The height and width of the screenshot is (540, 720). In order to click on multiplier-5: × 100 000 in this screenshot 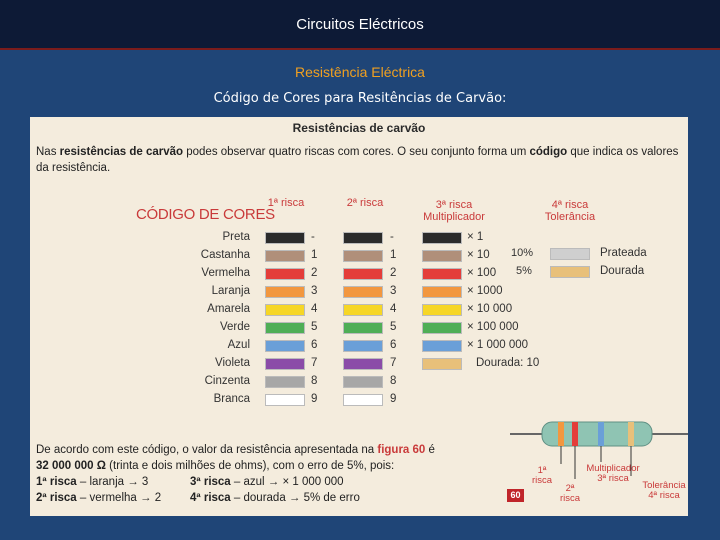, I will do `click(493, 327)`.